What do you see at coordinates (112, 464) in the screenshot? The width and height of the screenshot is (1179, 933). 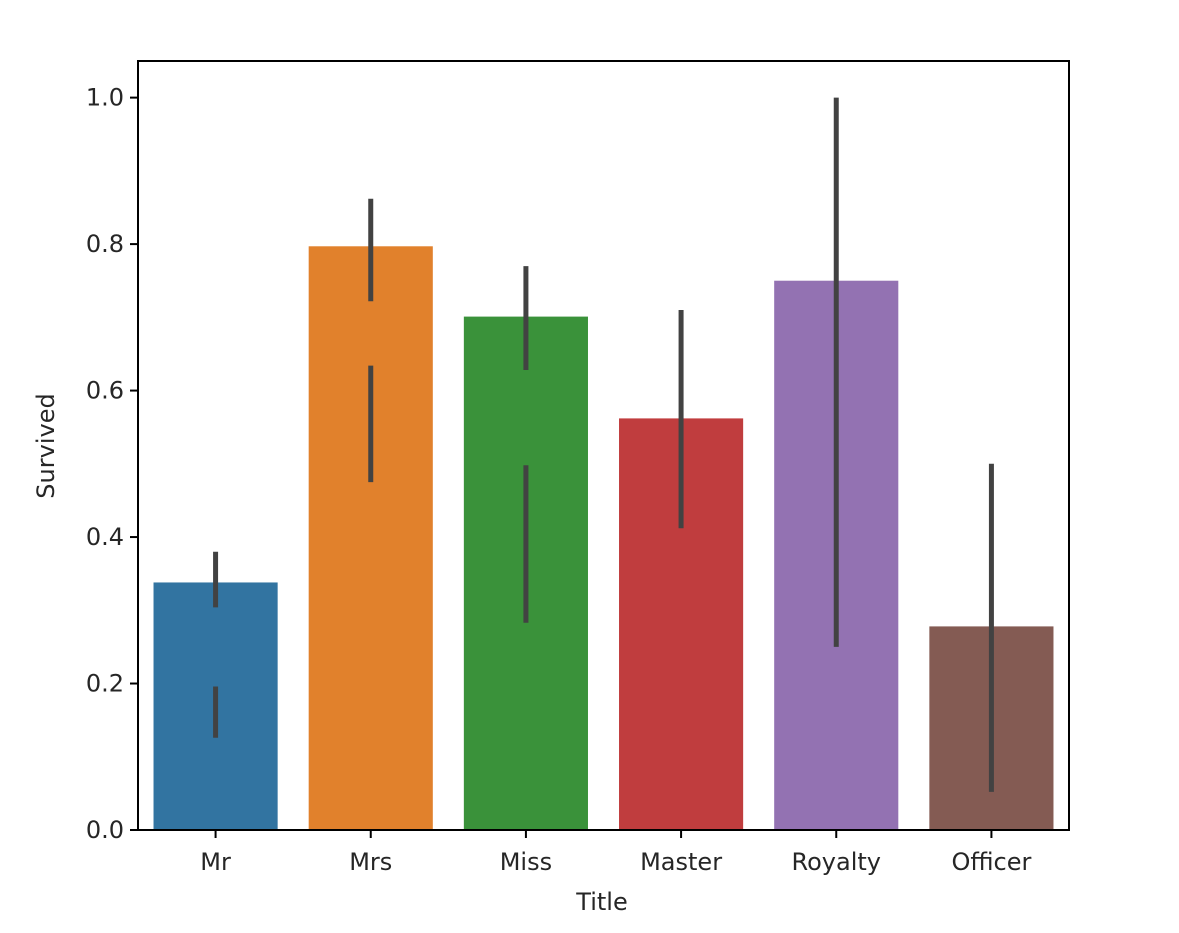 I see `y-axis: 0.0 0.2 0.4 0.6 0.8 1.0` at bounding box center [112, 464].